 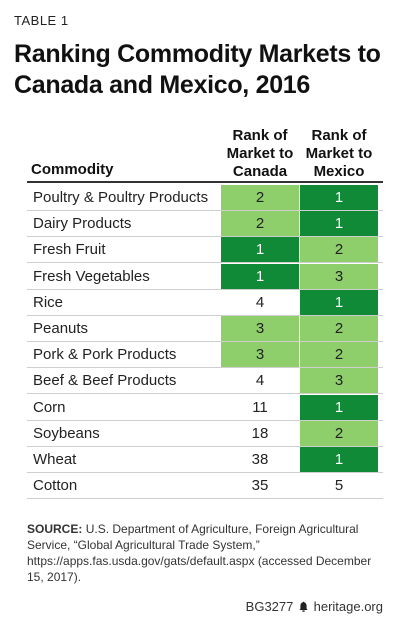 What do you see at coordinates (205, 329) in the screenshot?
I see `table-row: Peanuts 3 2` at bounding box center [205, 329].